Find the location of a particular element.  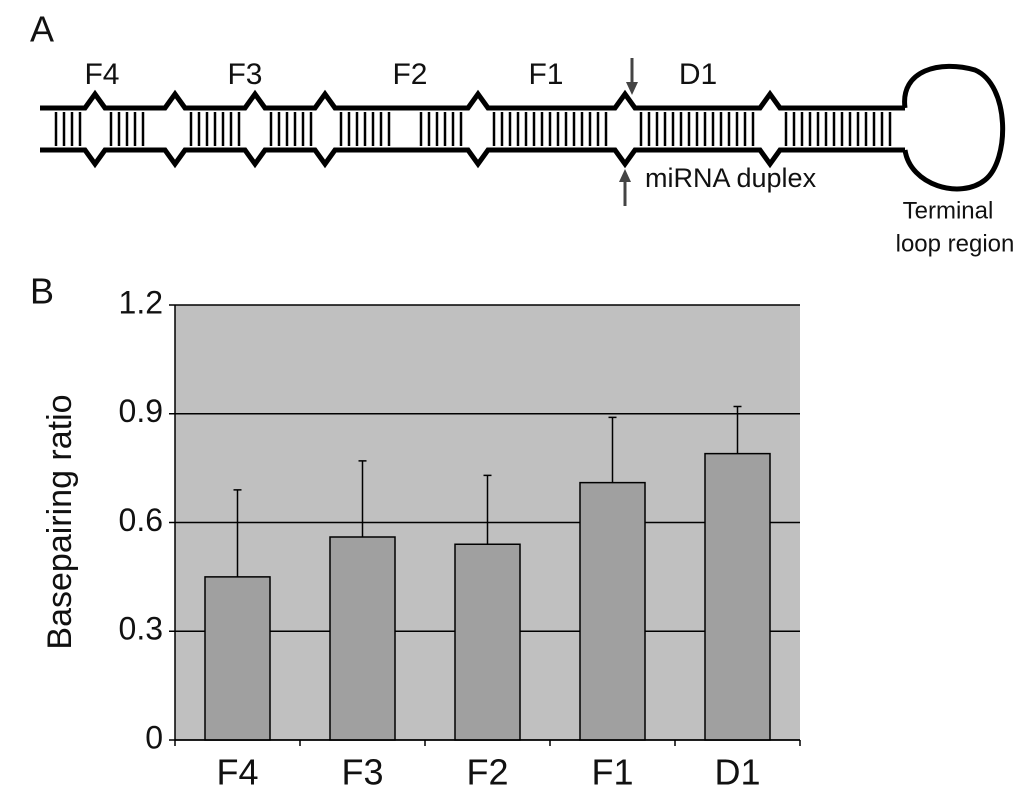

y-tick-label: 1.2 is located at coordinates (141, 302).